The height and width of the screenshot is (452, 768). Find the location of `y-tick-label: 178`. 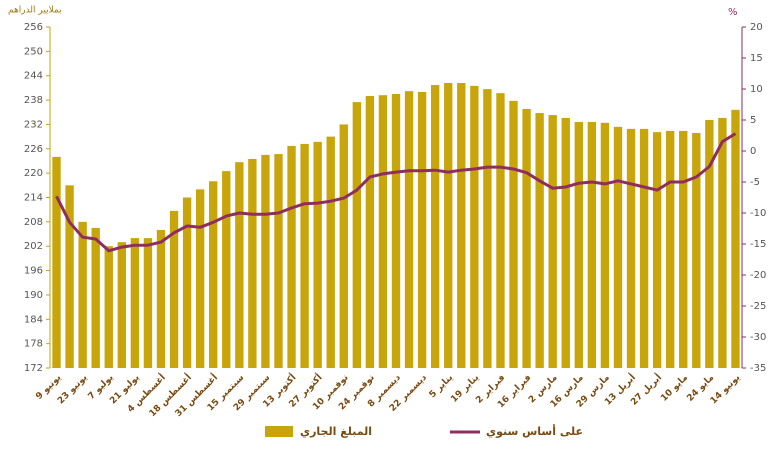

y-tick-label: 178 is located at coordinates (33, 344).